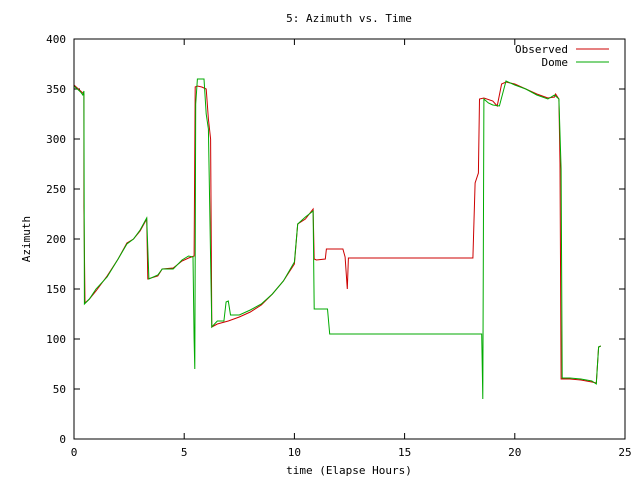 Image resolution: width=640 pixels, height=480 pixels. Describe the element at coordinates (56, 239) in the screenshot. I see `y-tick-label: 200` at that location.